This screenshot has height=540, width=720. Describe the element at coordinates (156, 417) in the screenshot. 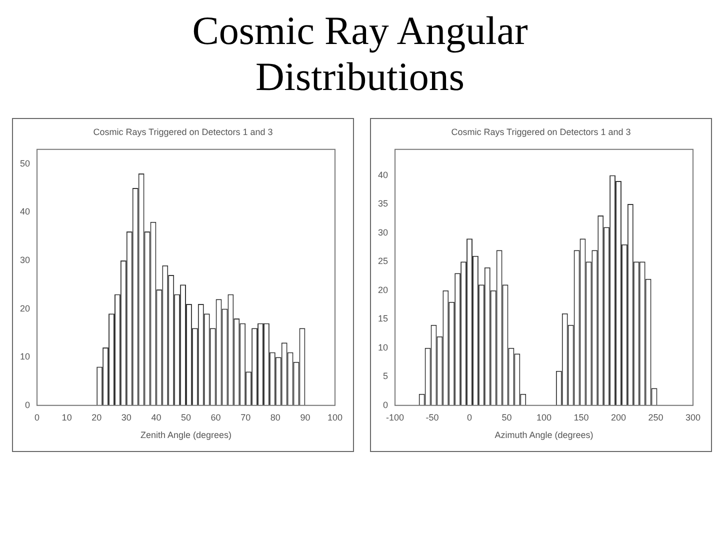

I see `x-tick-label: 40` at that location.